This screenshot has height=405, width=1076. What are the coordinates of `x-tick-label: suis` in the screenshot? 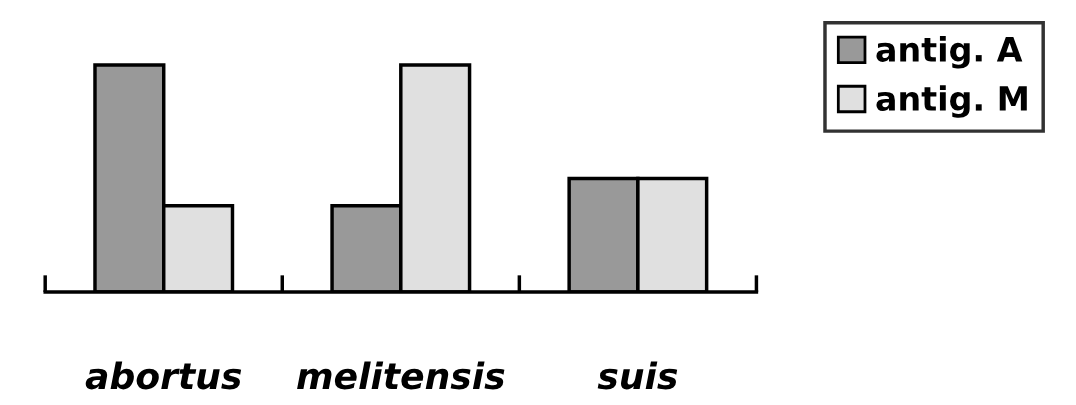 It's located at (637, 375).